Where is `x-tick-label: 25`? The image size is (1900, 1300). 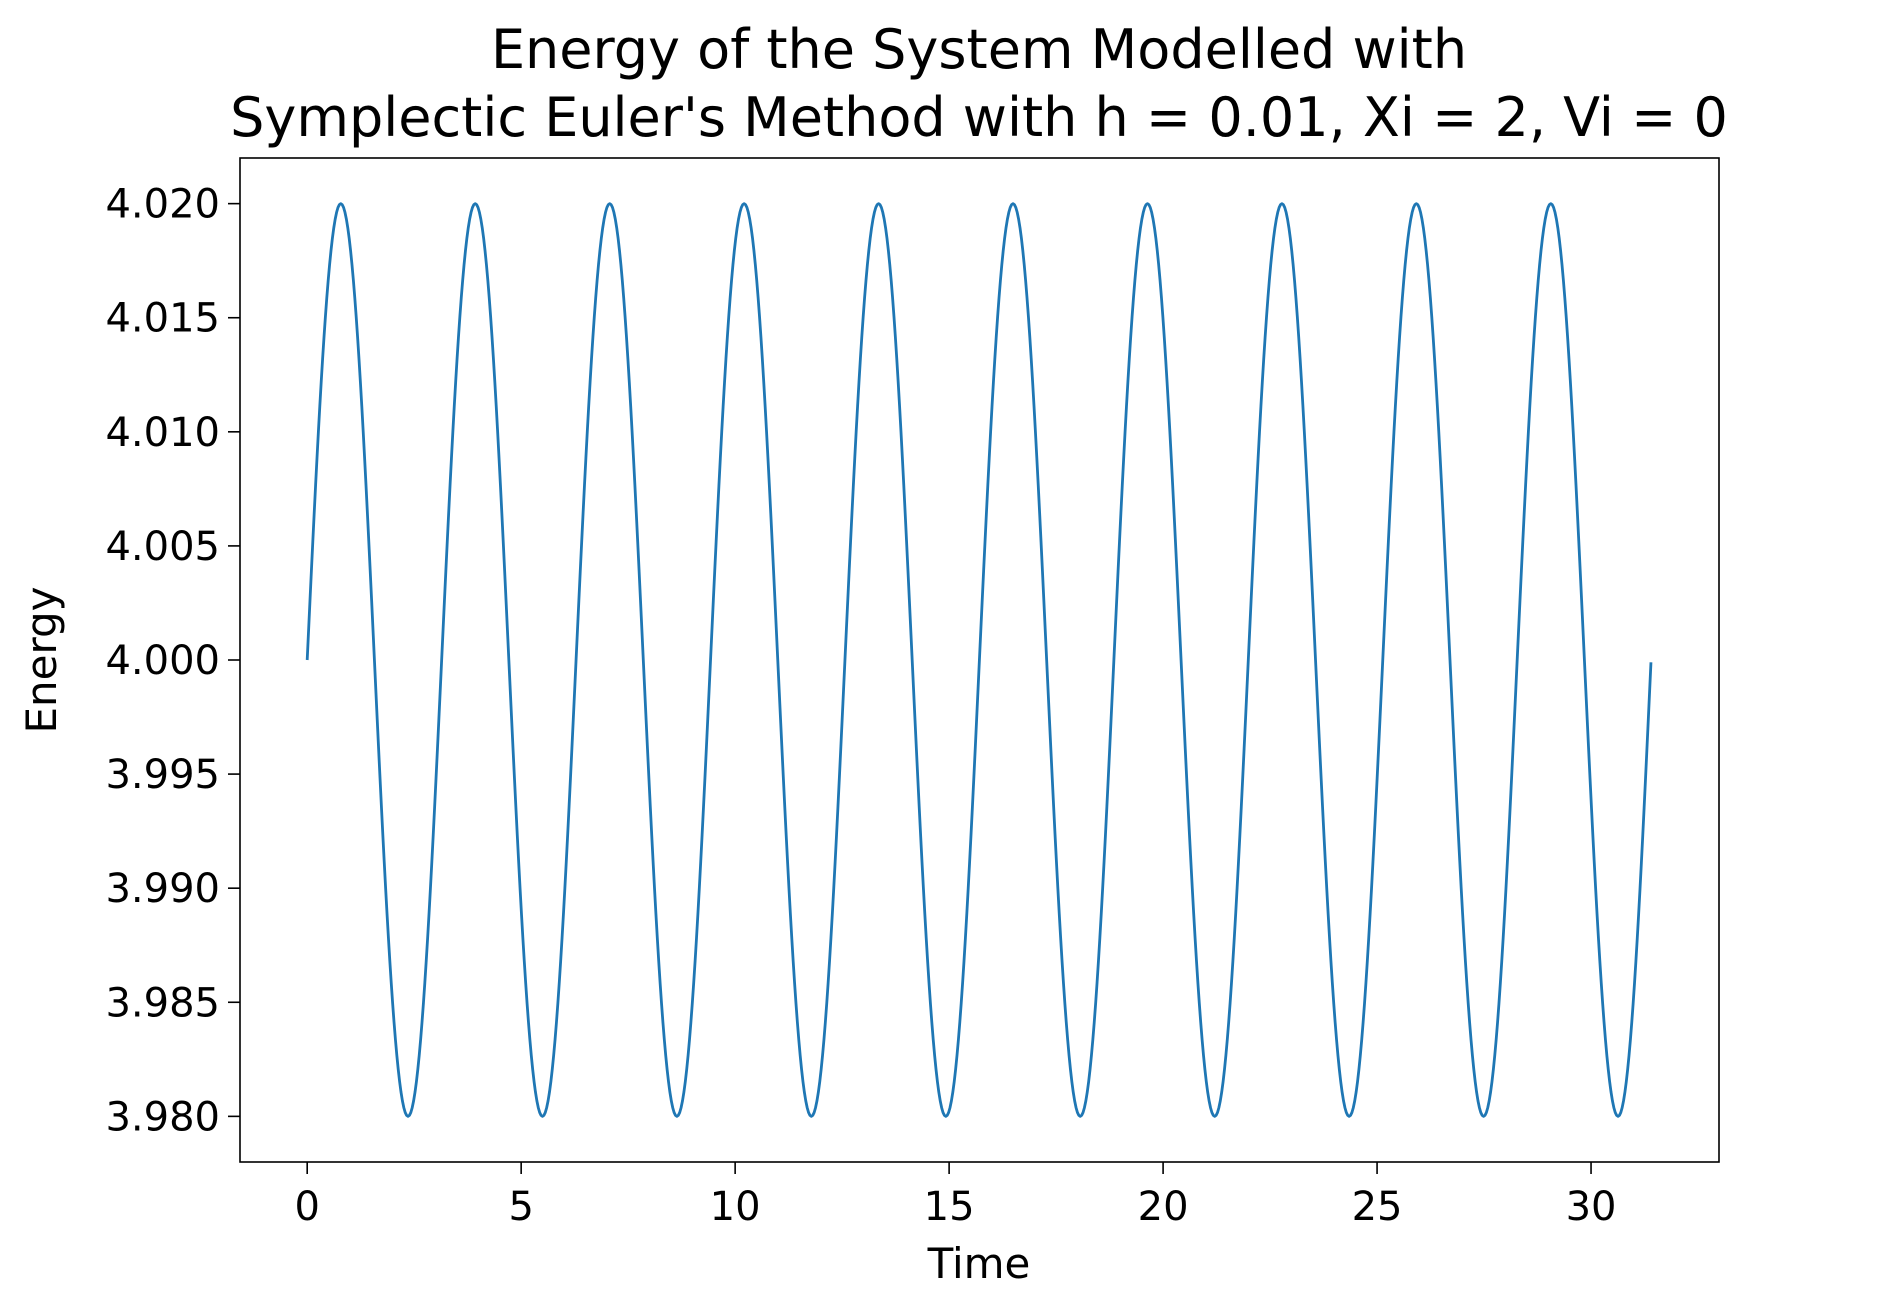
x-tick-label: 25 is located at coordinates (1377, 1207).